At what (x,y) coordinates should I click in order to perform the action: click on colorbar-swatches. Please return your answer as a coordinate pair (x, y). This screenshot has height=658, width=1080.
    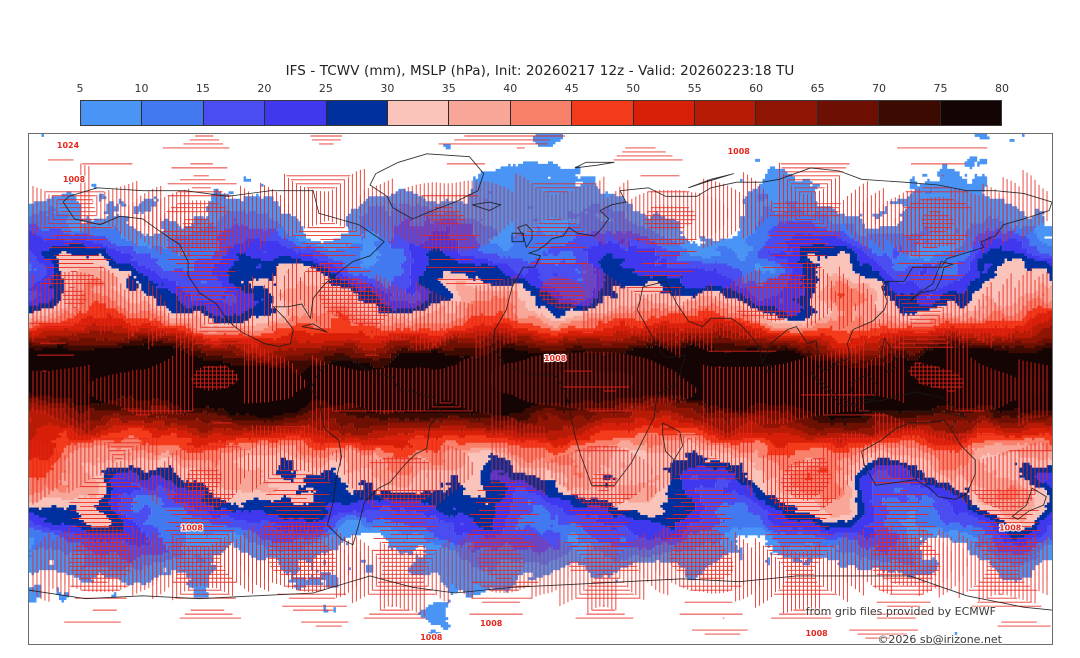
    Looking at the image, I should click on (541, 113).